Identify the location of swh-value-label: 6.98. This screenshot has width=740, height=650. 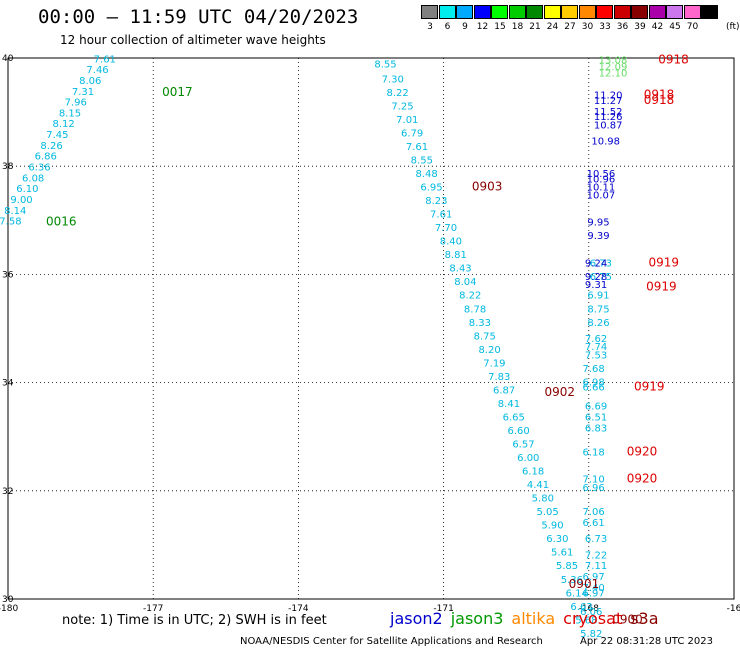
(594, 382).